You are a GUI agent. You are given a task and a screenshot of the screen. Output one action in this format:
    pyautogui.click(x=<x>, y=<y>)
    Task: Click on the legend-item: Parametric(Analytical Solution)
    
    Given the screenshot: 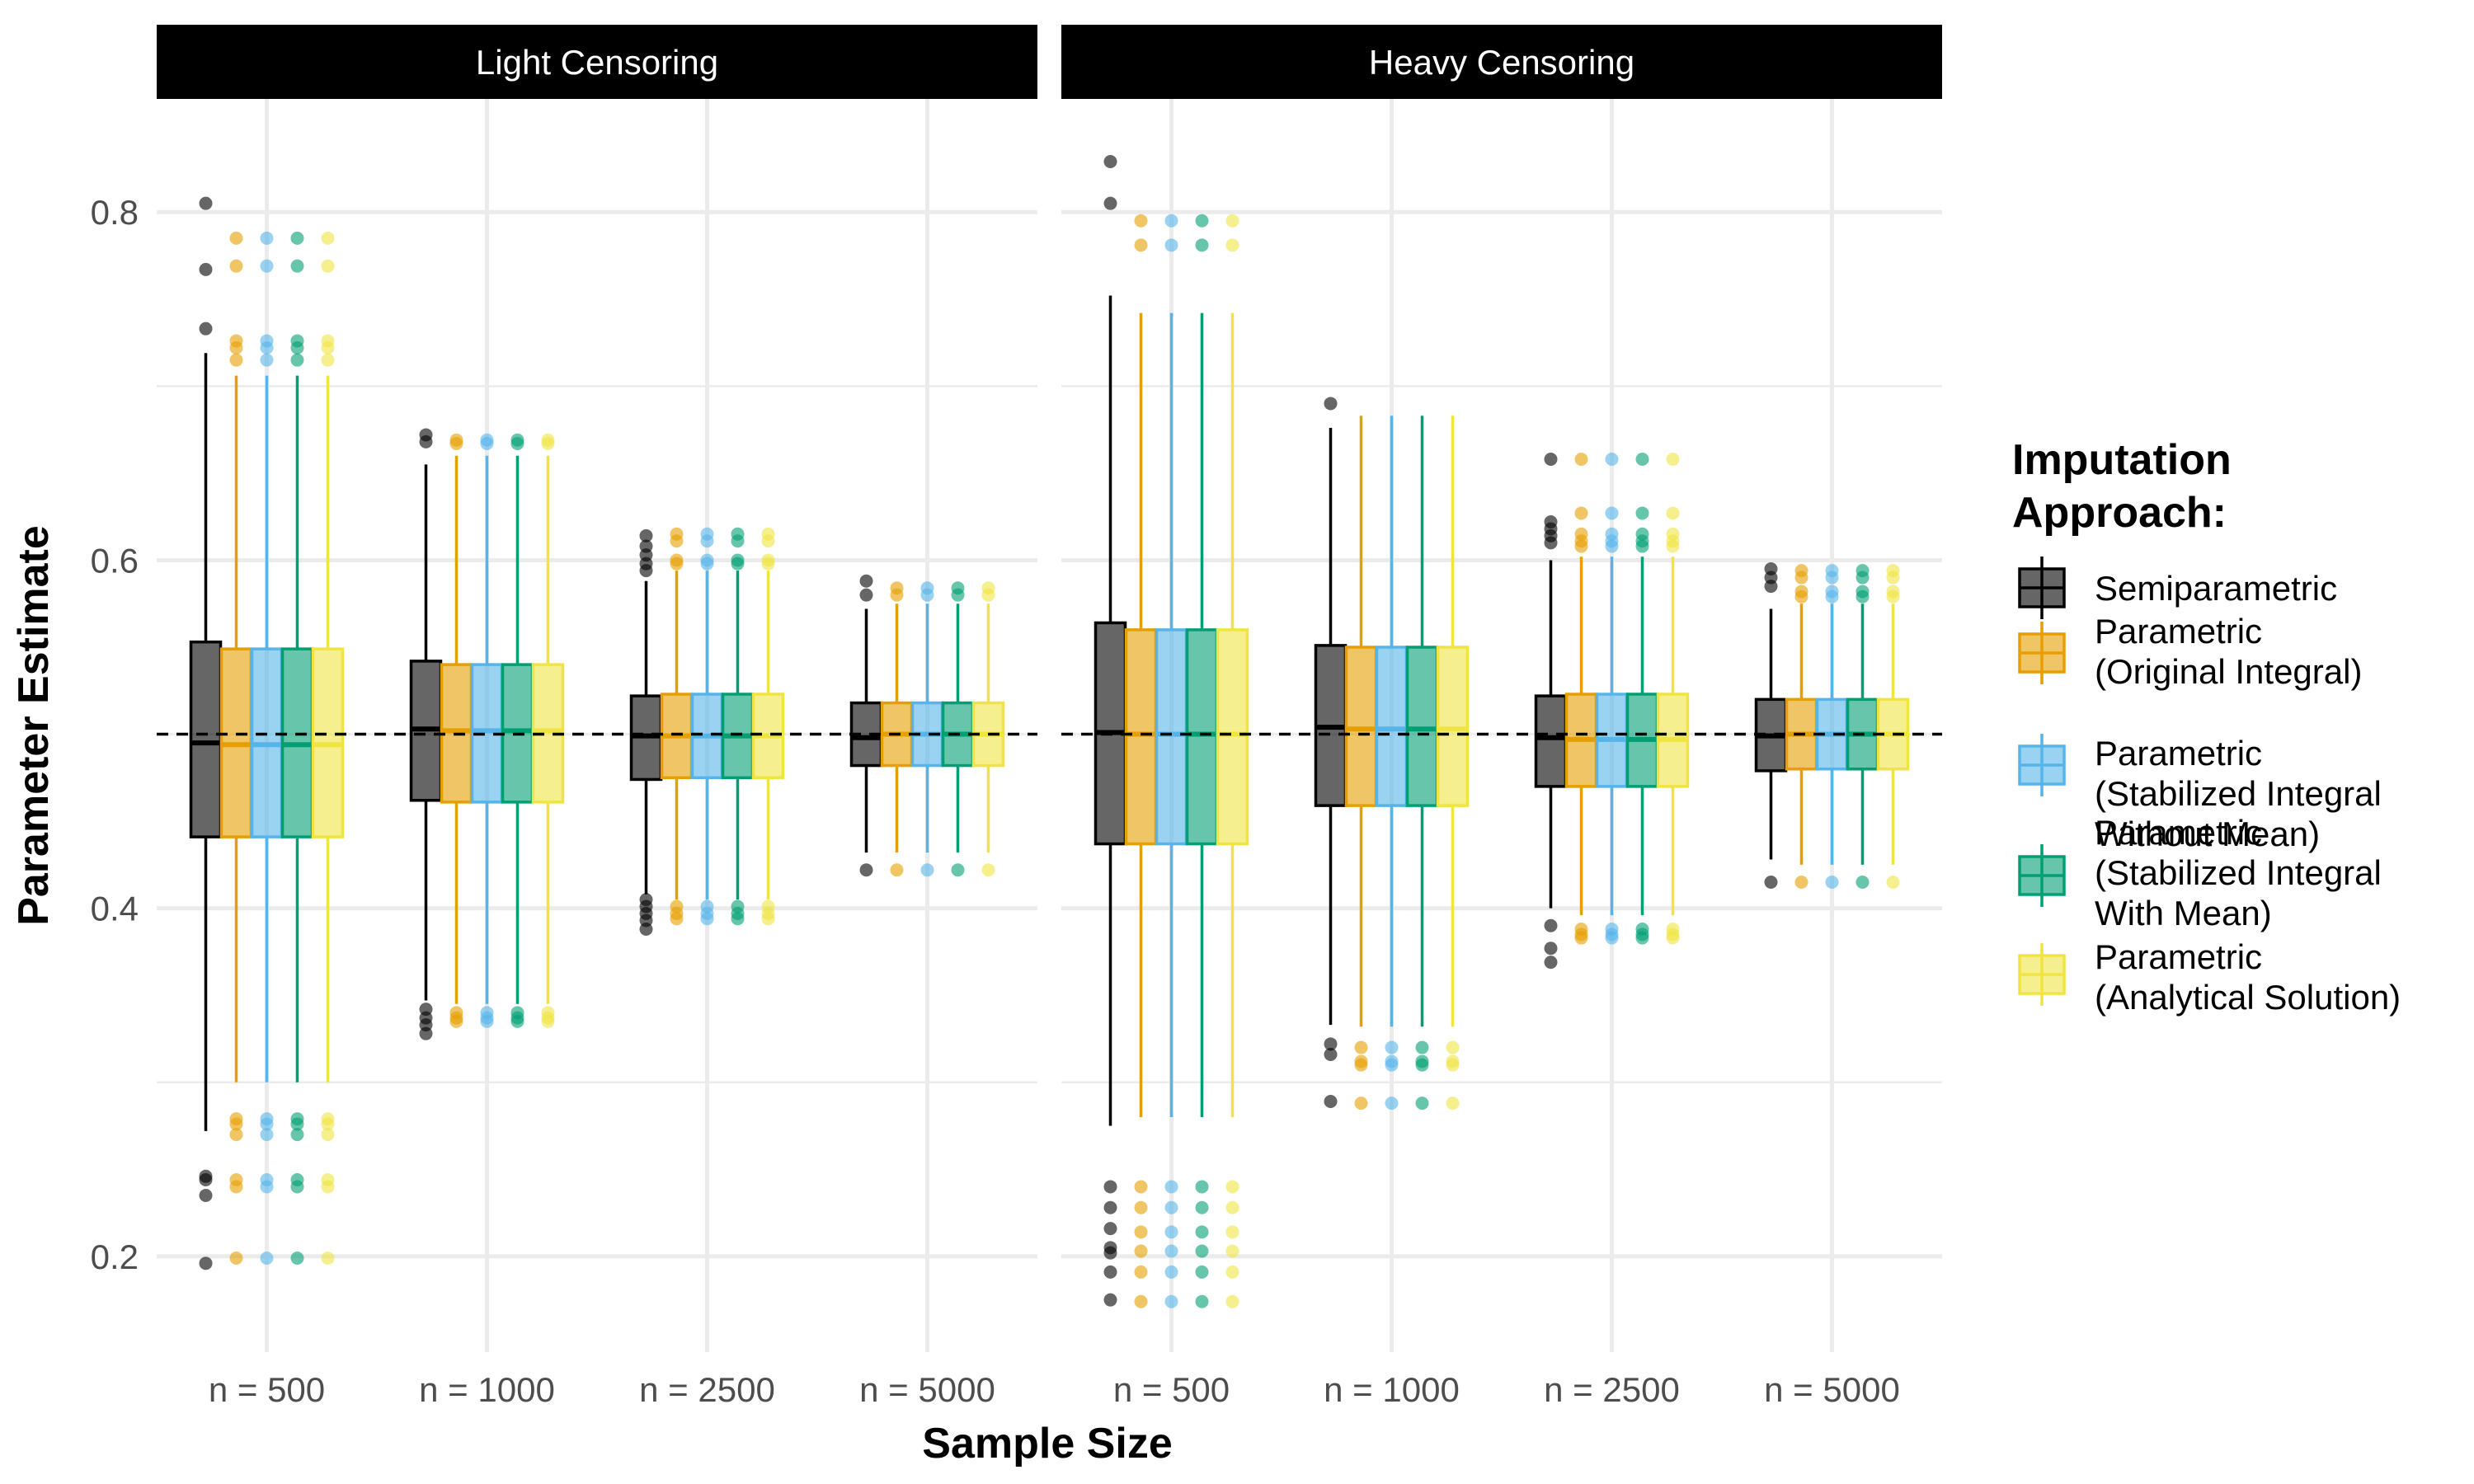 What is the action you would take?
    pyautogui.click(x=2209, y=977)
    